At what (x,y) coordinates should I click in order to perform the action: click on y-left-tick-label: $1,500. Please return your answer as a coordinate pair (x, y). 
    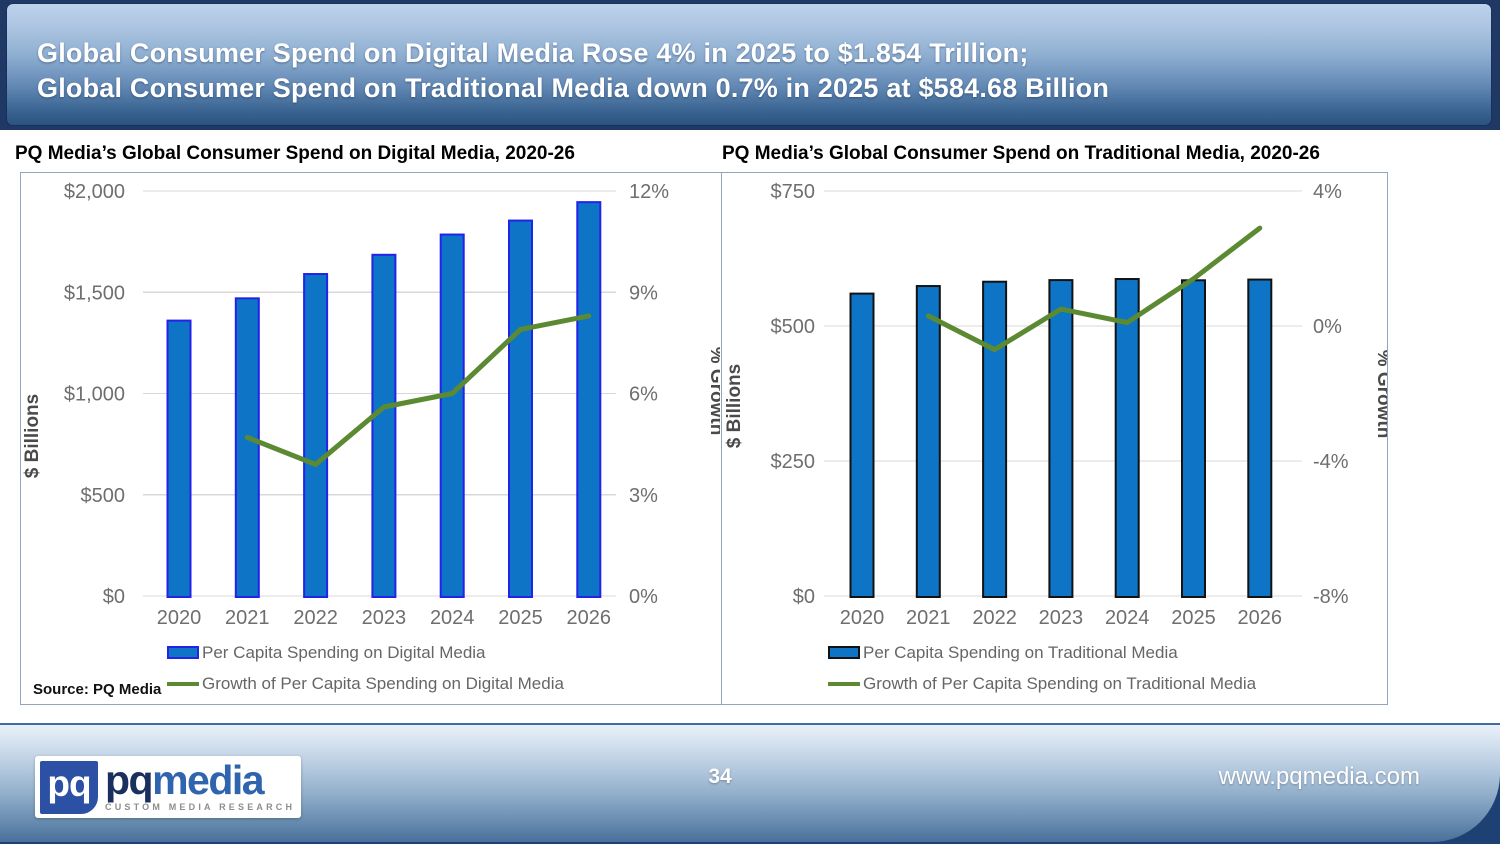
    Looking at the image, I should click on (94, 293).